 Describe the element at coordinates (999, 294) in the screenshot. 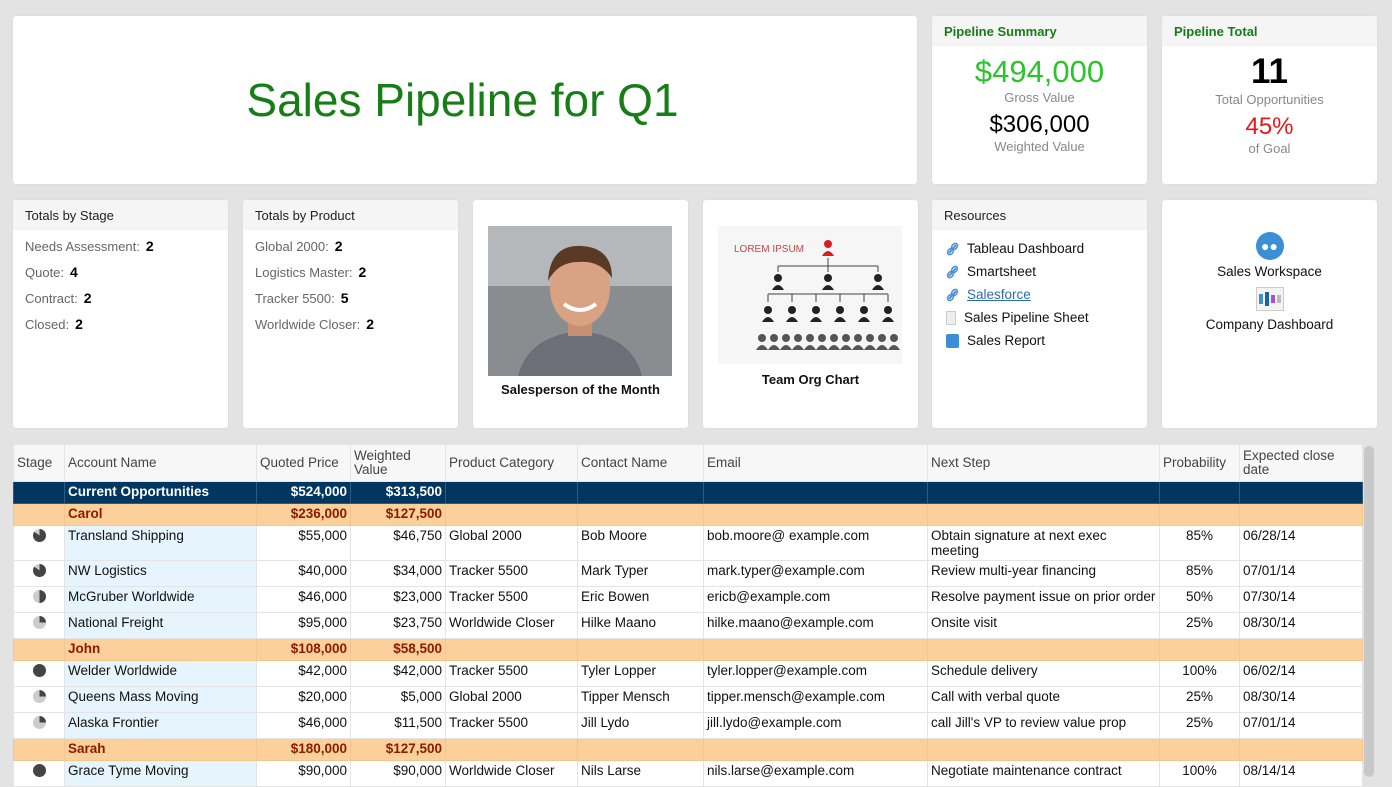

I see `resource-label: Salesforce` at that location.